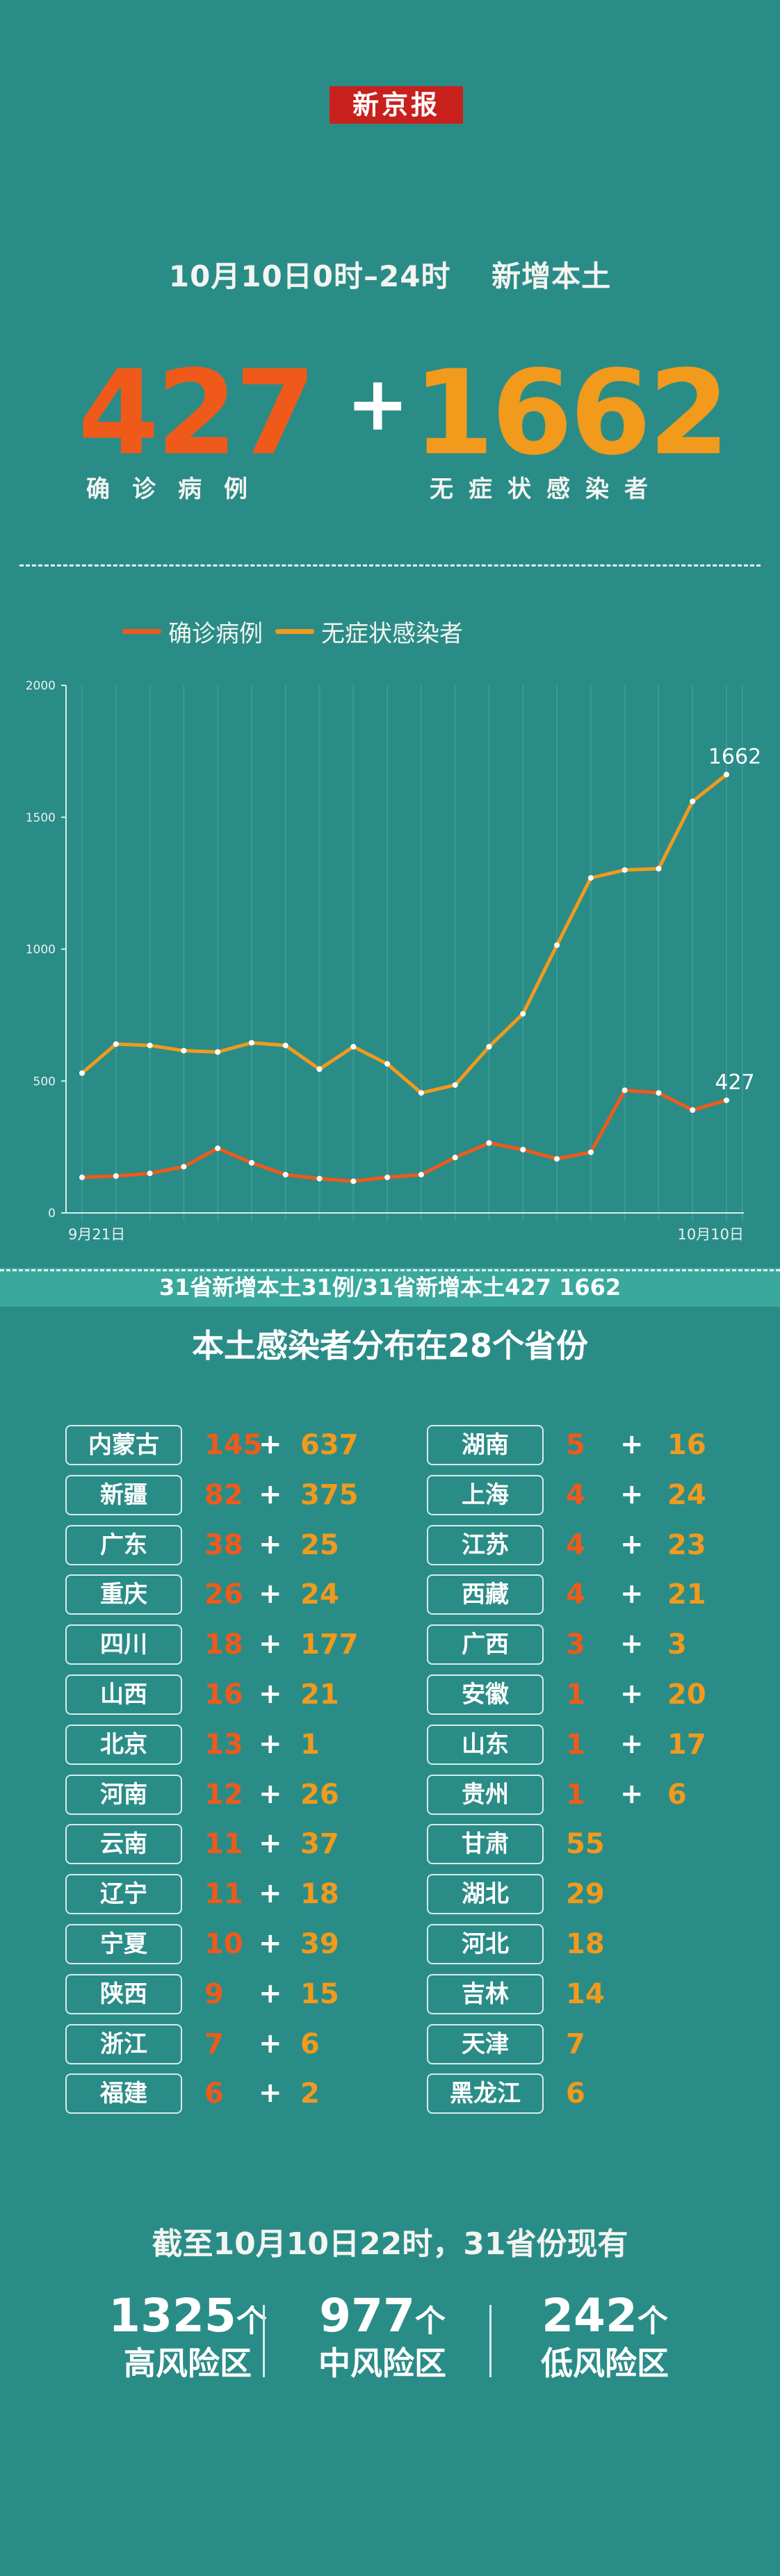 Image resolution: width=780 pixels, height=2576 pixels. I want to click on province-name: 内蒙古, so click(123, 1445).